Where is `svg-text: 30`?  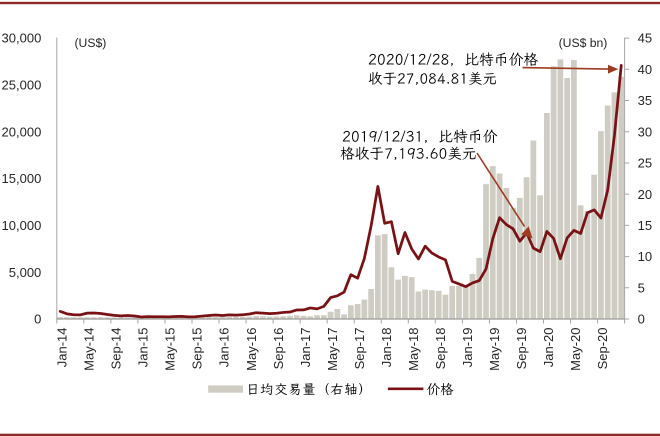
svg-text: 30 is located at coordinates (645, 131).